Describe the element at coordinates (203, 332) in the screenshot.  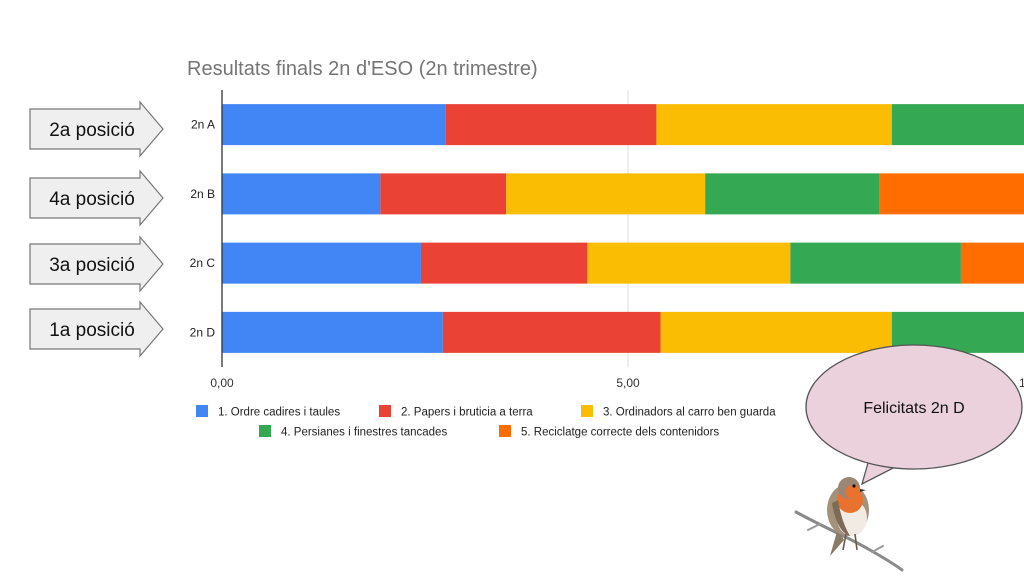
I see `category-label-2n-d: 2n D` at that location.